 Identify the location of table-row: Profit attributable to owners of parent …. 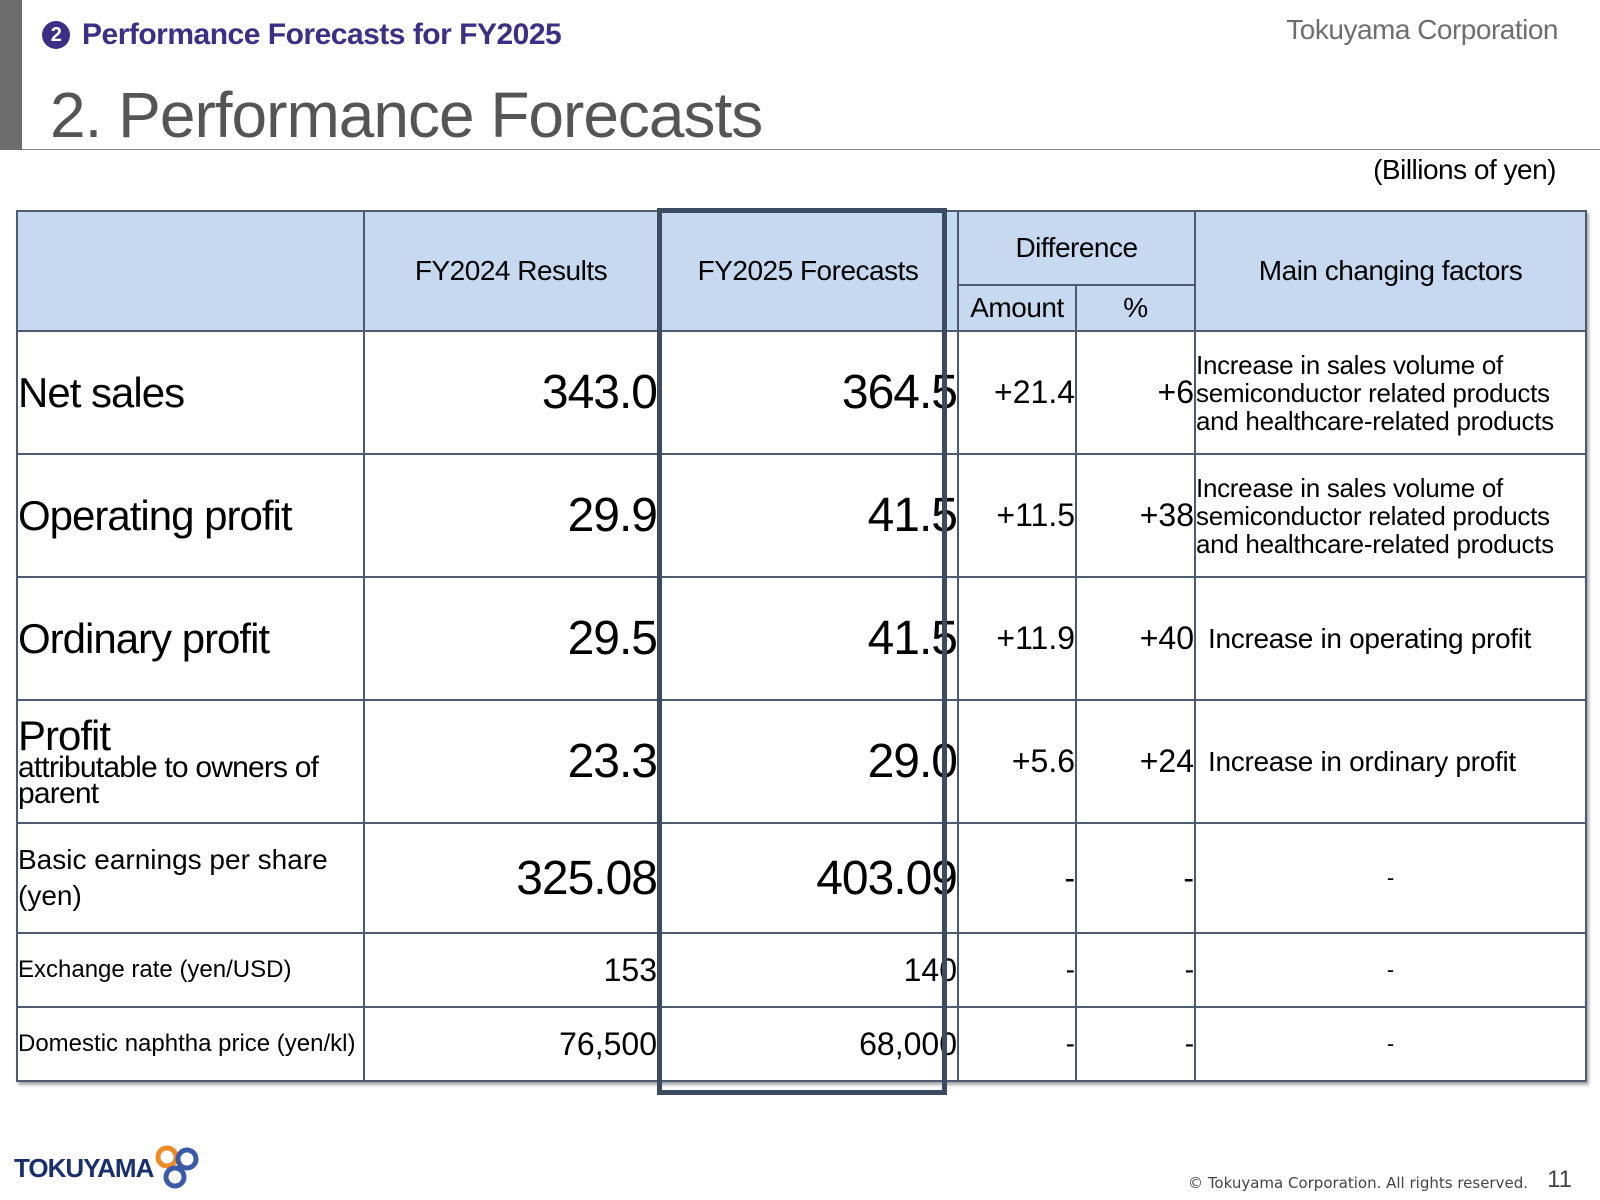
(802, 761).